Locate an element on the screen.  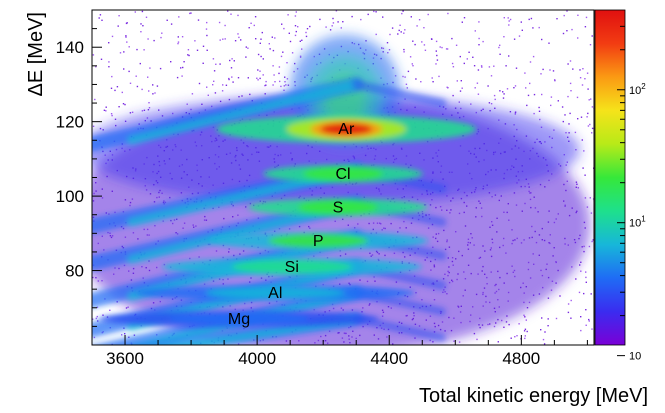
band-label-al: Al is located at coordinates (275, 293).